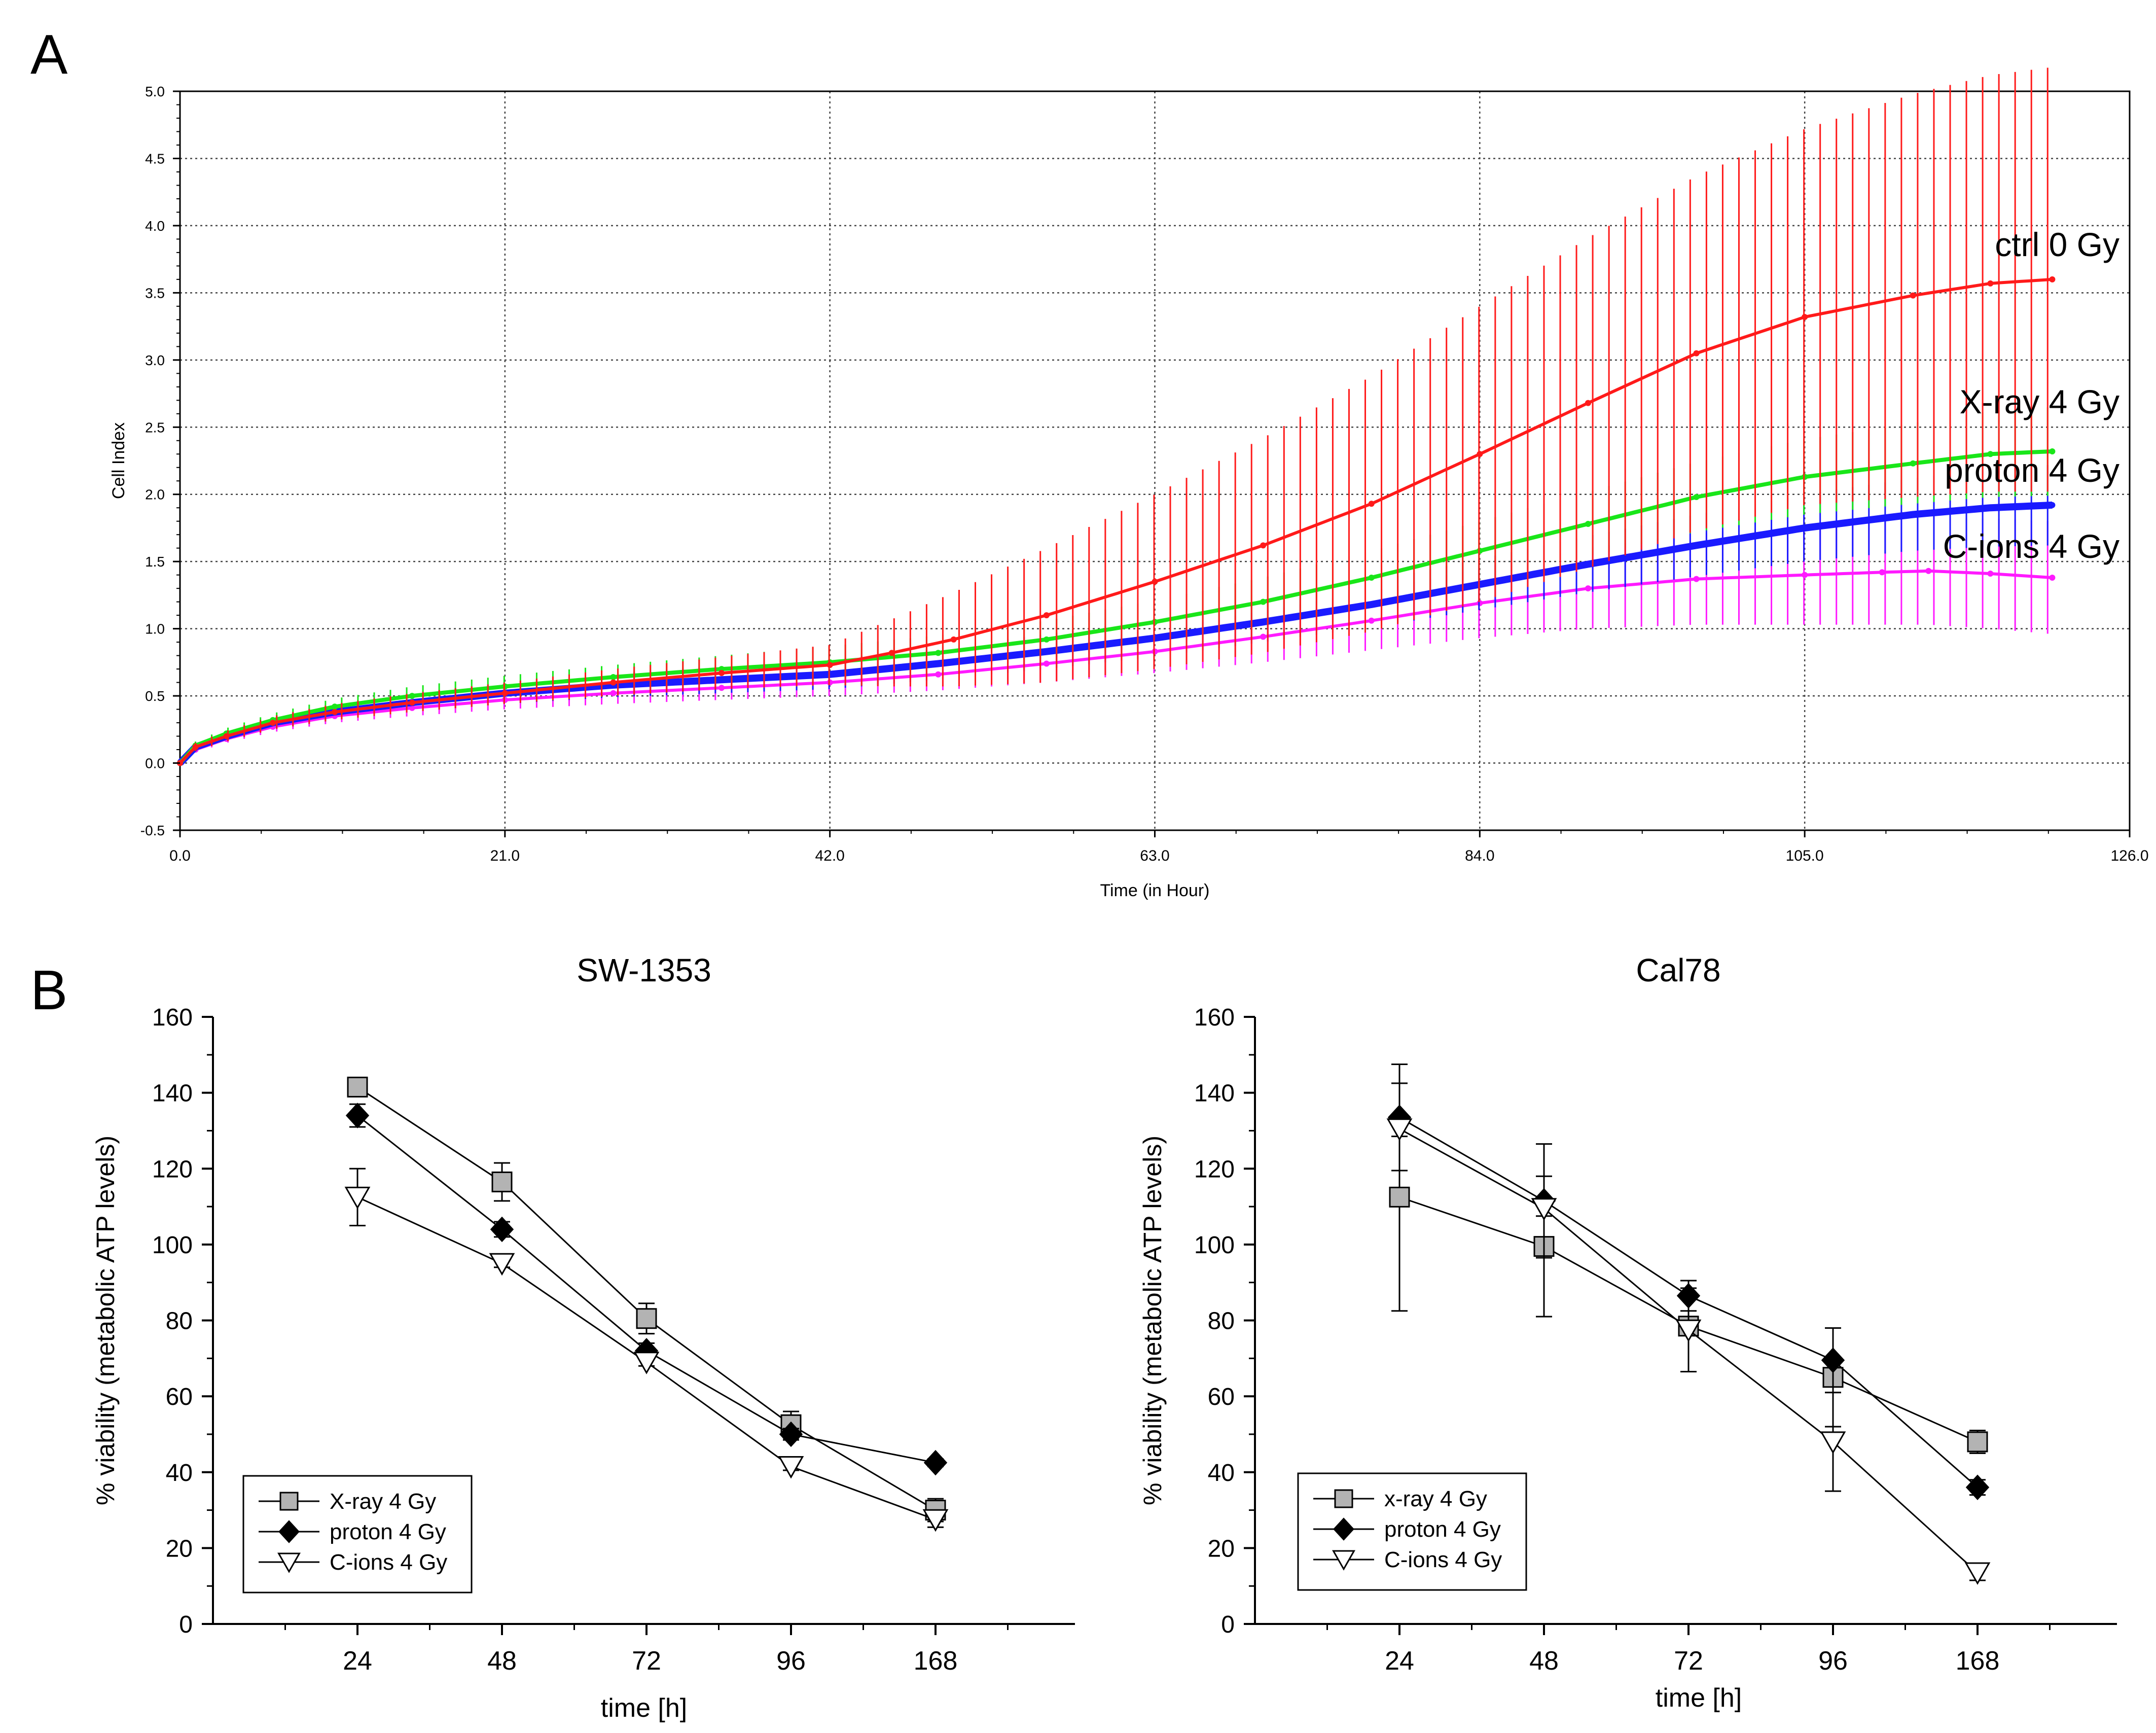  What do you see at coordinates (152, 831) in the screenshot?
I see `panel-a-y-tick-label: -0.5` at bounding box center [152, 831].